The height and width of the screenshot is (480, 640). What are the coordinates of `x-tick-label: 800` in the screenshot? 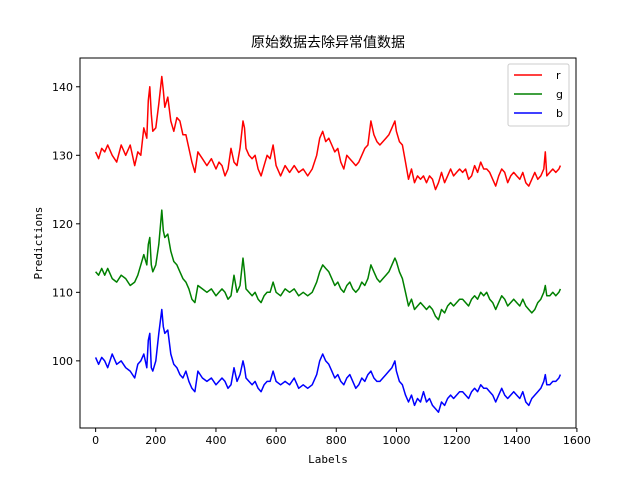 It's located at (336, 440).